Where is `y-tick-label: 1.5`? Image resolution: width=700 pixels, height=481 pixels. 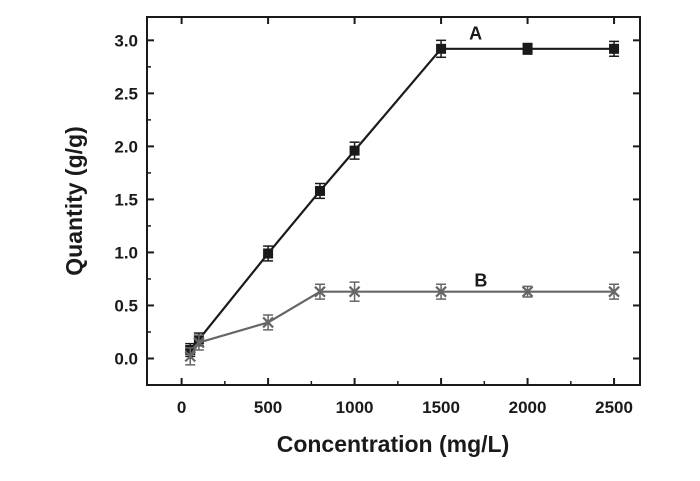 y-tick-label: 1.5 is located at coordinates (126, 199).